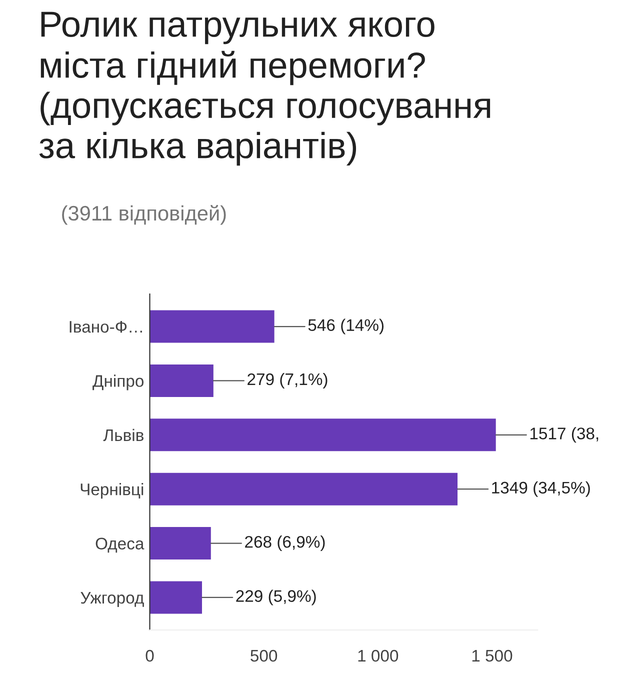 This screenshot has height=700, width=640. Describe the element at coordinates (112, 491) in the screenshot. I see `y-tick-label: Чернівці` at that location.